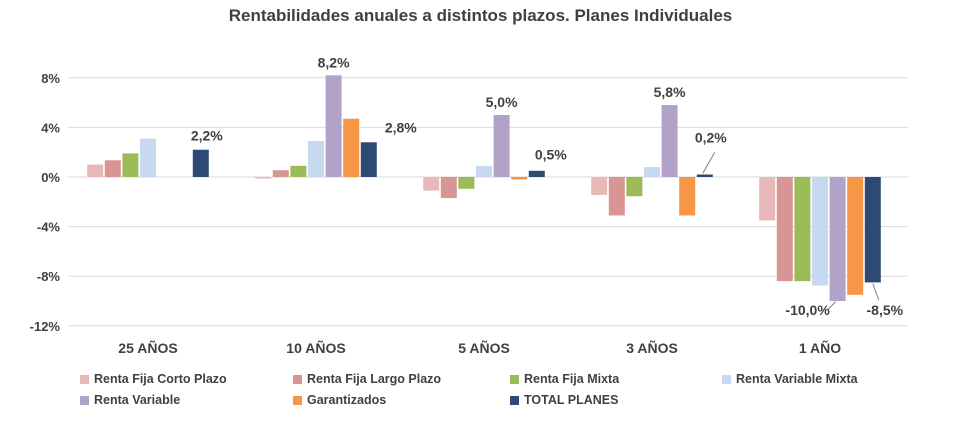  Describe the element at coordinates (50, 177) in the screenshot. I see `y-tick-label: 0%` at that location.